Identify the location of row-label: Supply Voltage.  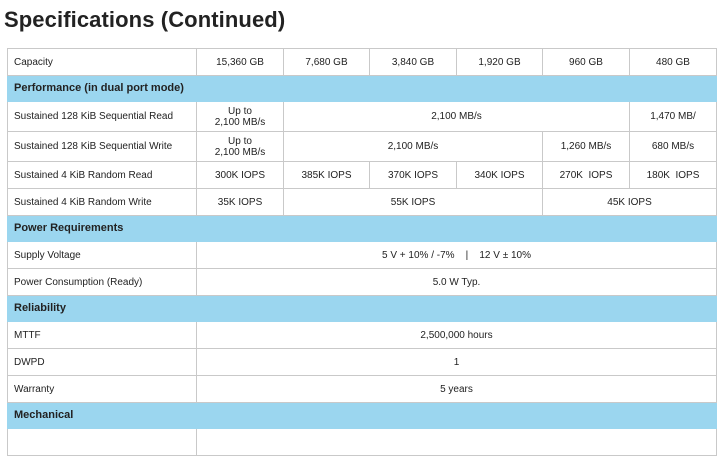
(102, 255).